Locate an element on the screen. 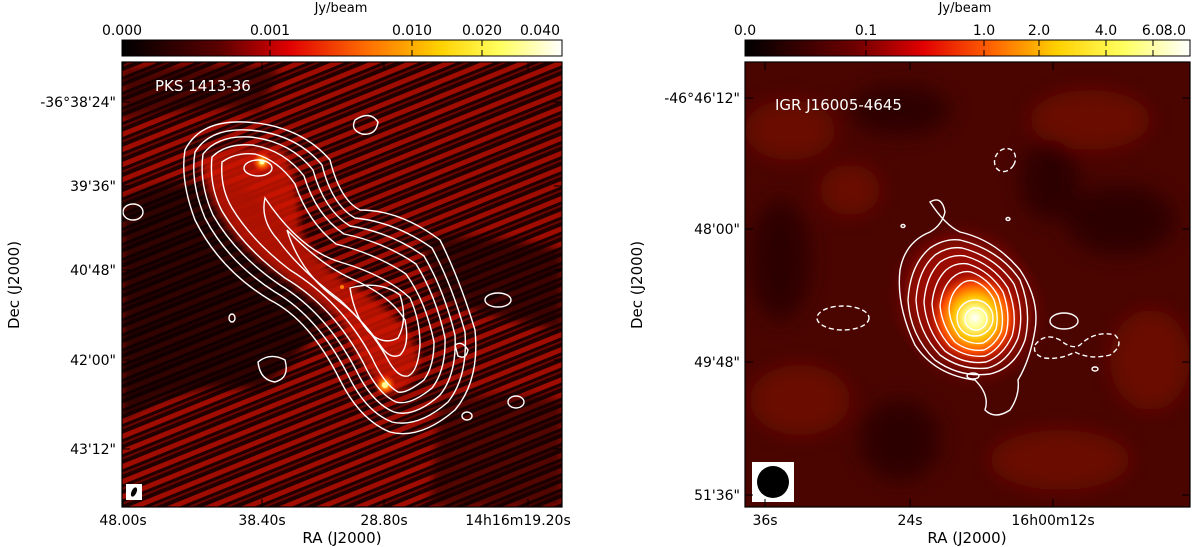 The height and width of the screenshot is (547, 1200). left-xtick-label: 38.40s is located at coordinates (261, 521).